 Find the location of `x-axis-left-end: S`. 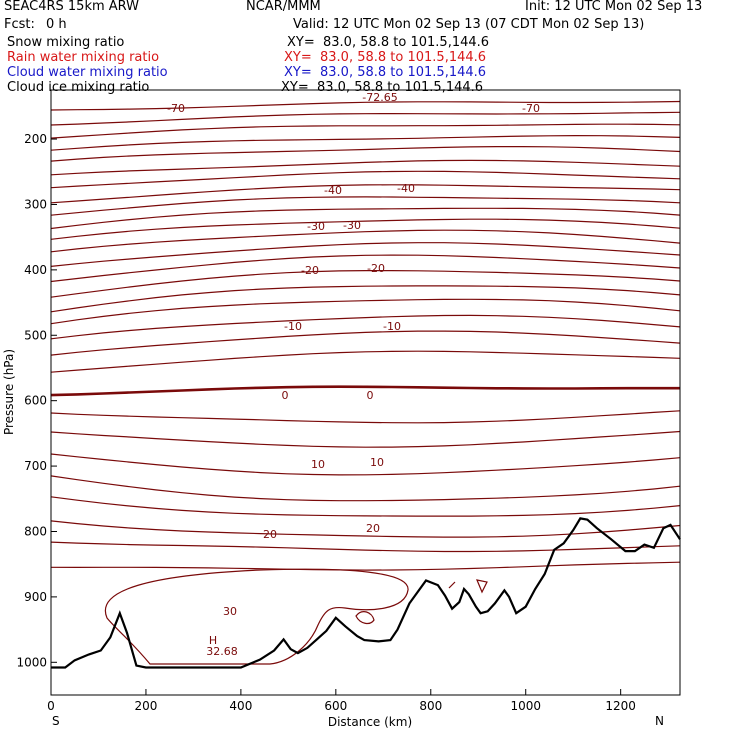

x-axis-left-end: S is located at coordinates (56, 721).